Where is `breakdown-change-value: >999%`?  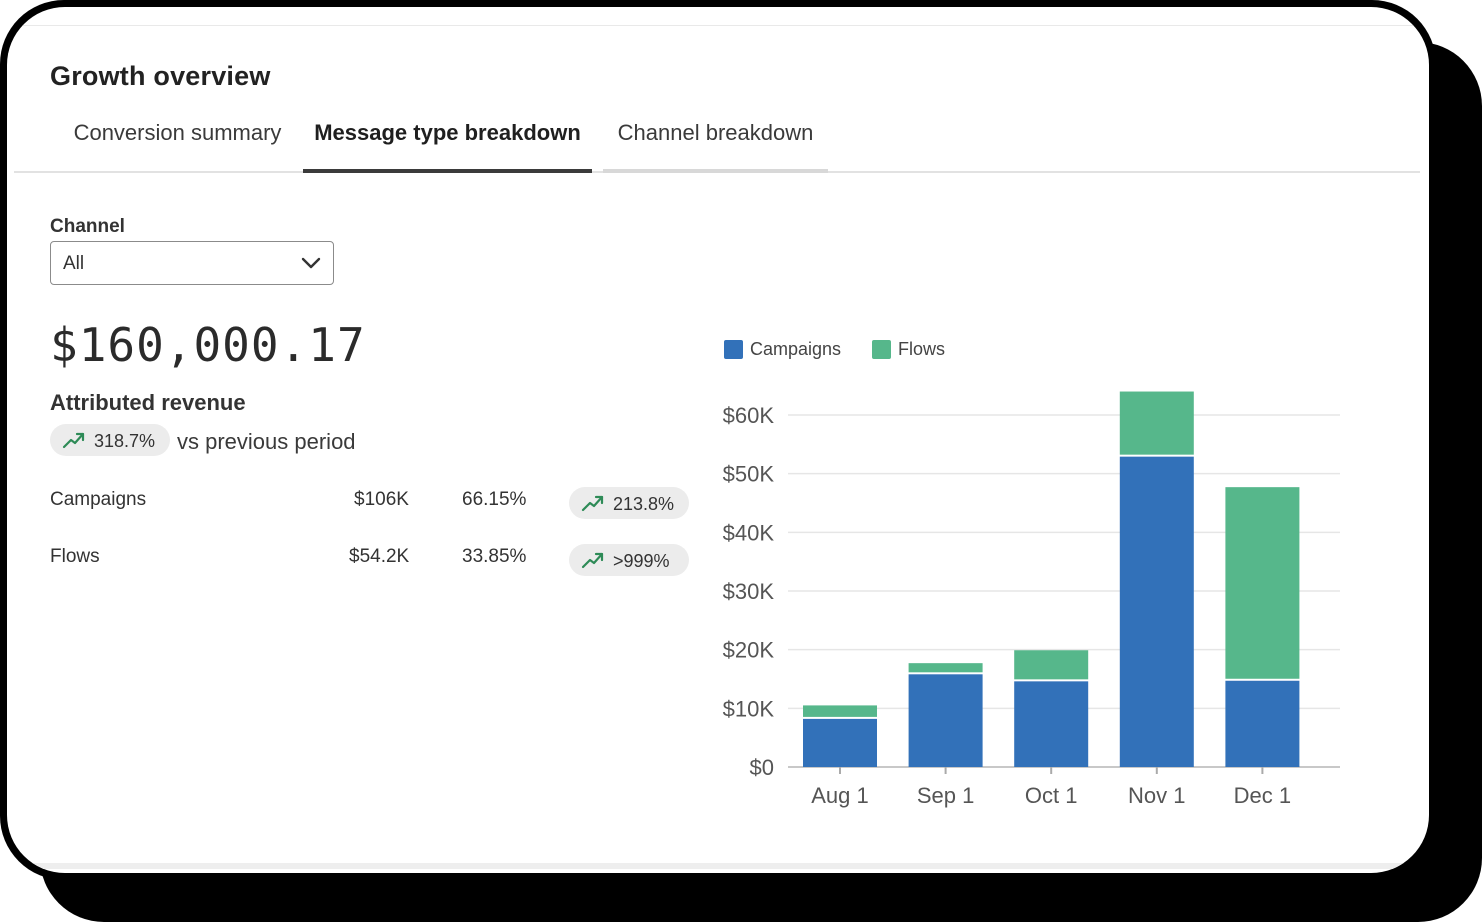
breakdown-change-value: >999% is located at coordinates (641, 561).